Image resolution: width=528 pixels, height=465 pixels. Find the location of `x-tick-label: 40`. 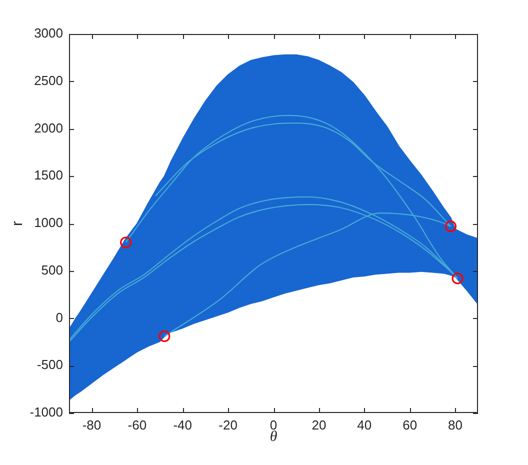

x-tick-label: 40 is located at coordinates (364, 424).